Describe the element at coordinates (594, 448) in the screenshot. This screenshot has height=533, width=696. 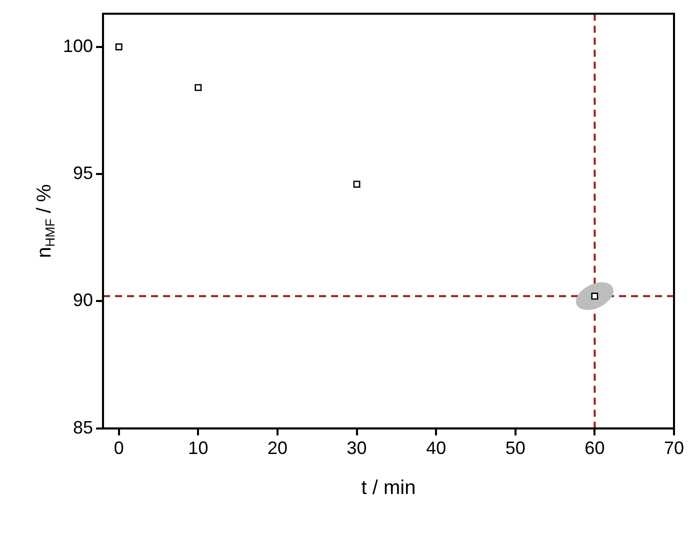
I see `x-tick-label: 60` at that location.